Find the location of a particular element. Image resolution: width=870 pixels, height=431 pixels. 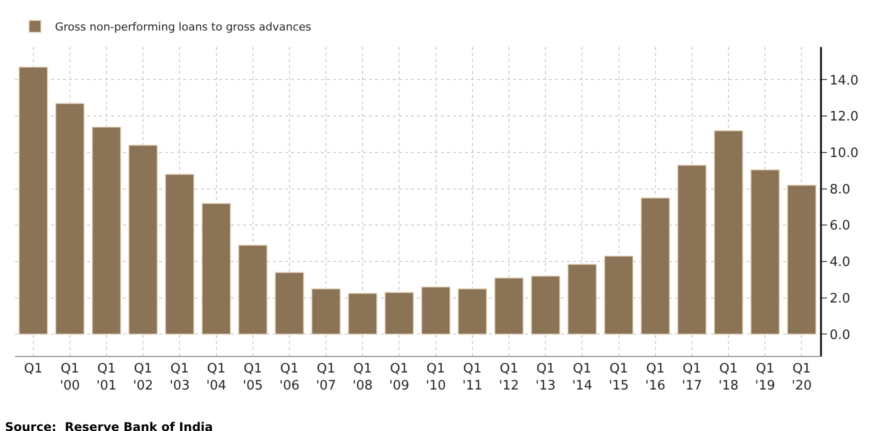

x-tick-label: Q1 '03 is located at coordinates (180, 378).